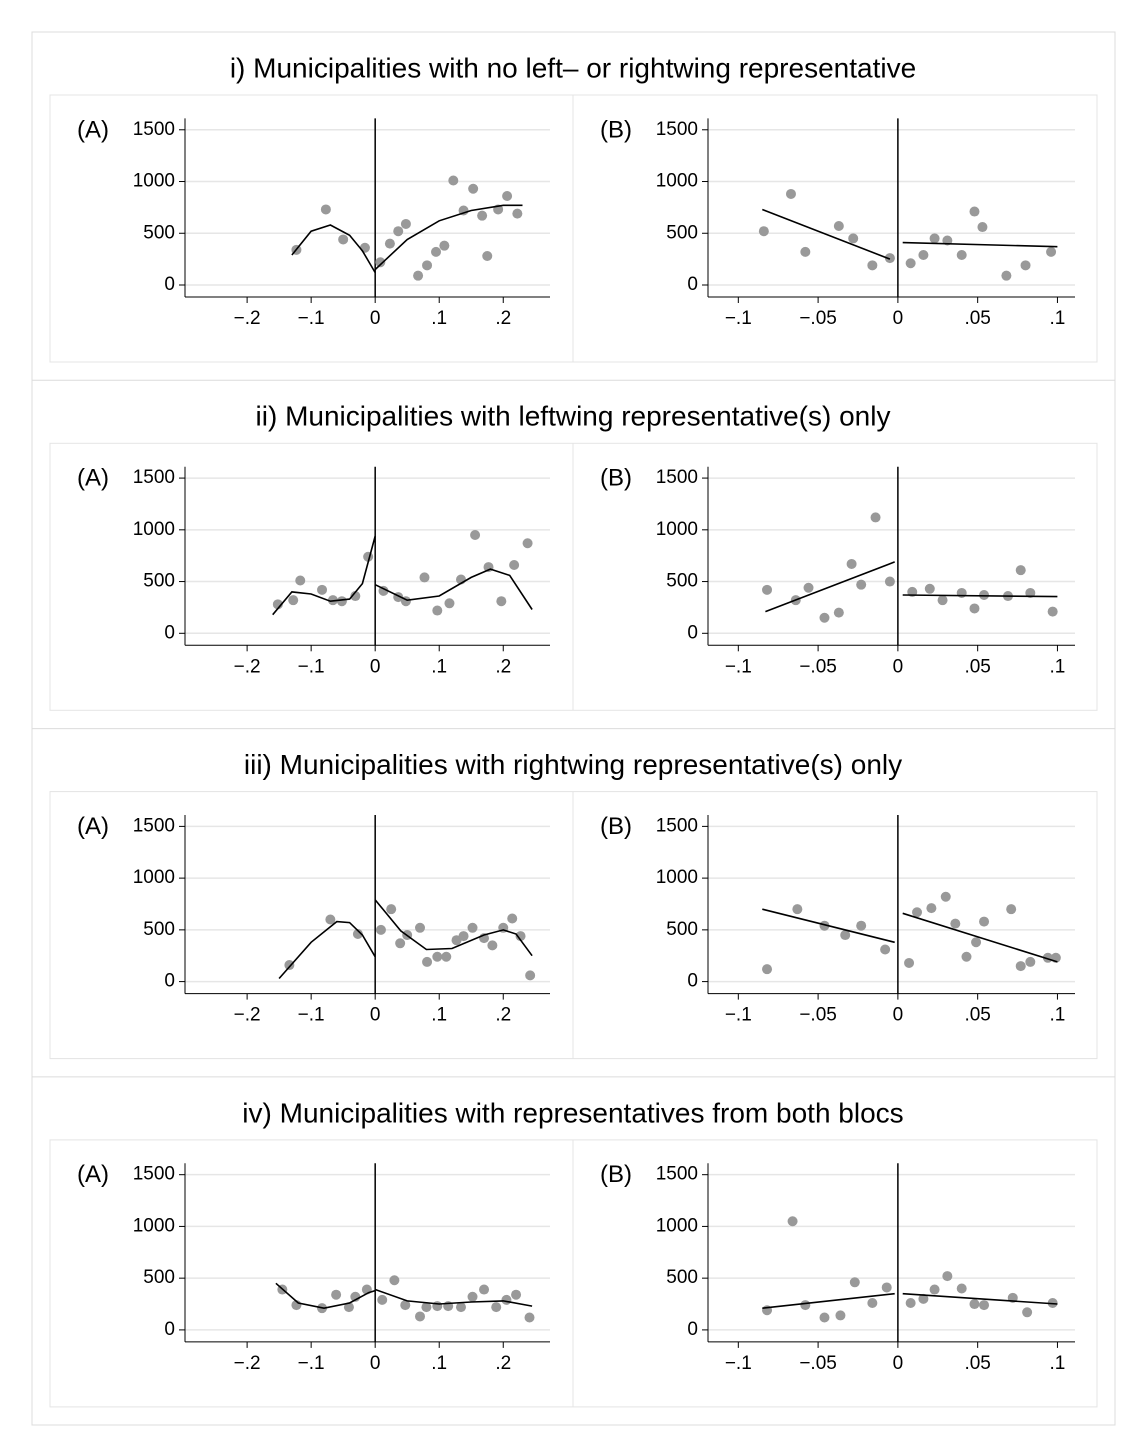 Image resolution: width=1132 pixels, height=1443 pixels. What do you see at coordinates (818, 1363) in the screenshot?
I see `x-tick-label: −.05` at bounding box center [818, 1363].